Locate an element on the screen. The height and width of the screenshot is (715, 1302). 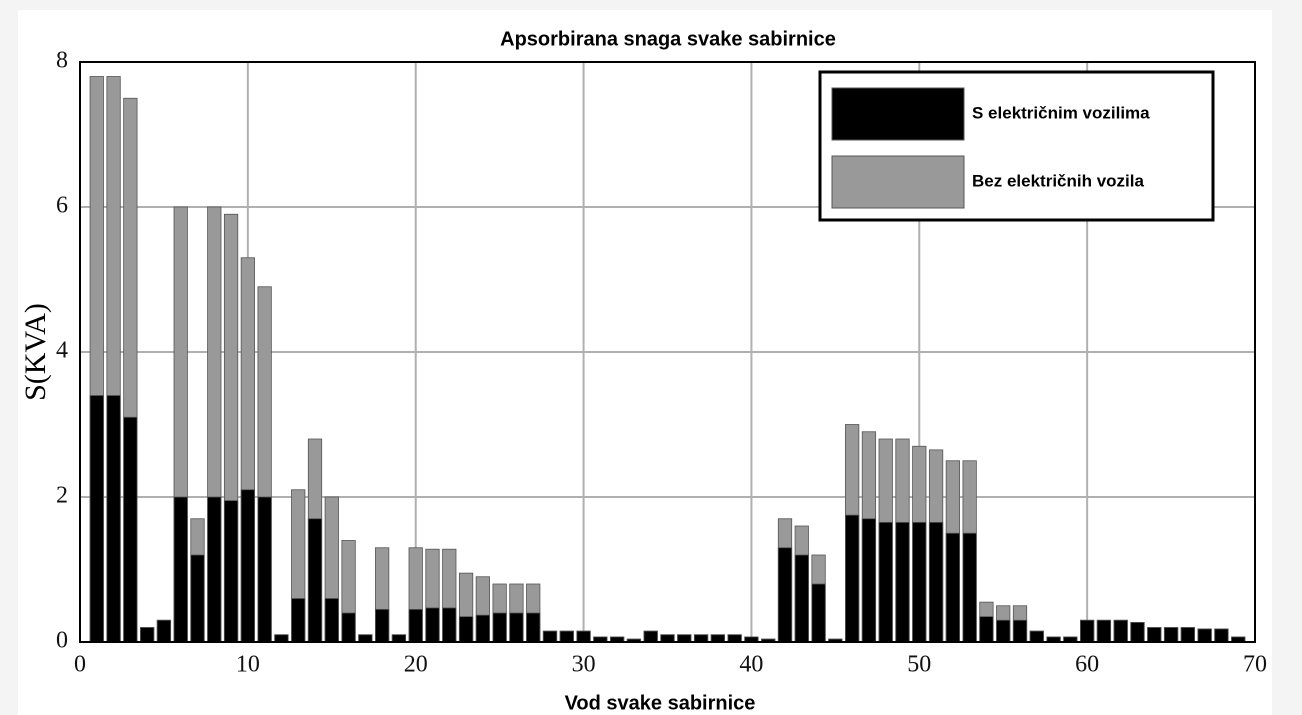
legend-label: S električnim vozilima is located at coordinates (1061, 112).